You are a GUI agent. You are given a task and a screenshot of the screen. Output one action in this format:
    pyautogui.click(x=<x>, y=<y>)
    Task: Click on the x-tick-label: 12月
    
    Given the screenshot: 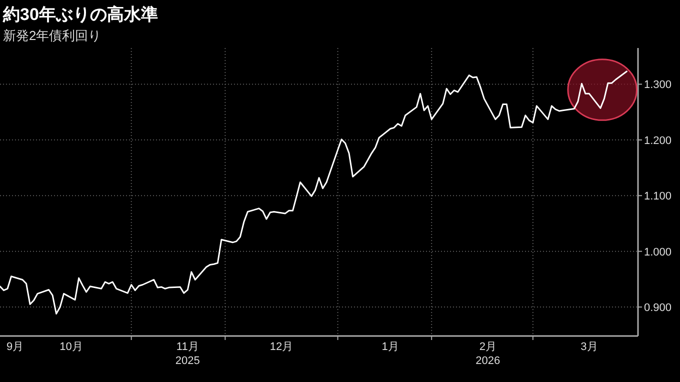 What is the action you would take?
    pyautogui.click(x=282, y=347)
    